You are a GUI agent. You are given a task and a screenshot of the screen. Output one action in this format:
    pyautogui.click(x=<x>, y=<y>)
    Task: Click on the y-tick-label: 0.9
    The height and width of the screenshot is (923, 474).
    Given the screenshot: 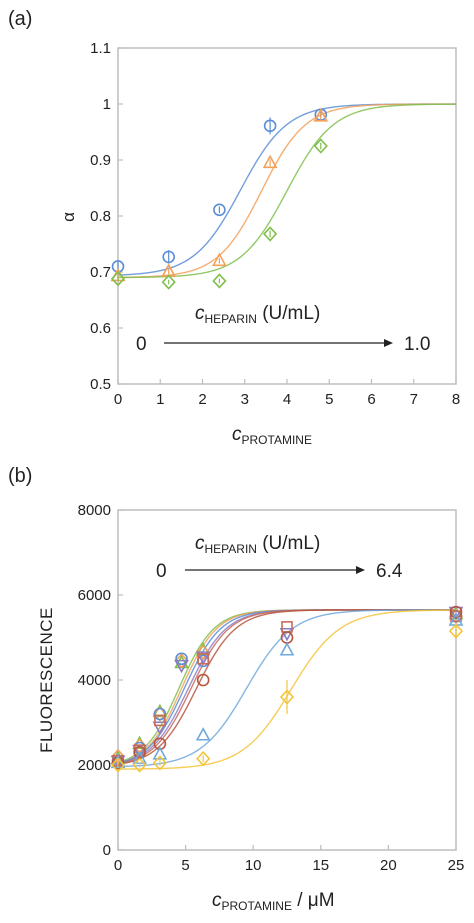 What is the action you would take?
    pyautogui.click(x=100, y=160)
    